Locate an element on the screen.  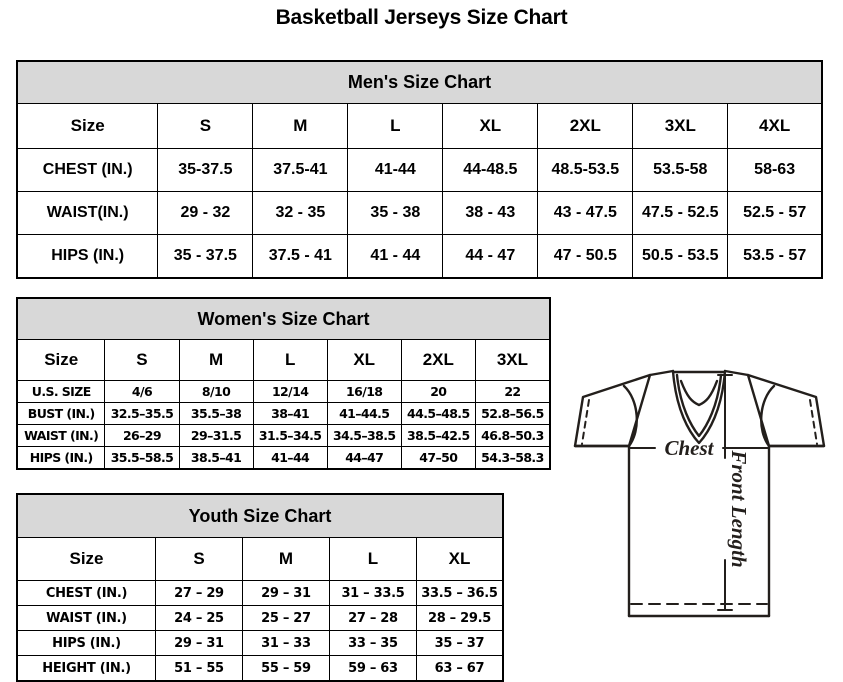
womens-col-header-m: M is located at coordinates (216, 360).